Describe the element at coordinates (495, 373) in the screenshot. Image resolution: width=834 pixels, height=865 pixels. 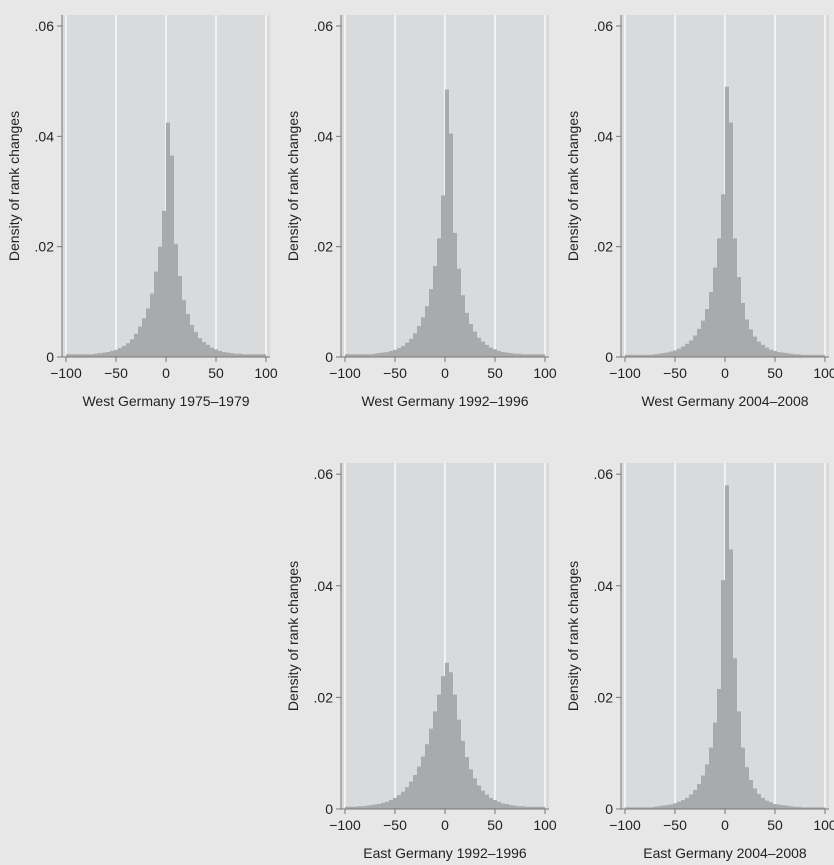
I see `x-tick-label: 50` at that location.